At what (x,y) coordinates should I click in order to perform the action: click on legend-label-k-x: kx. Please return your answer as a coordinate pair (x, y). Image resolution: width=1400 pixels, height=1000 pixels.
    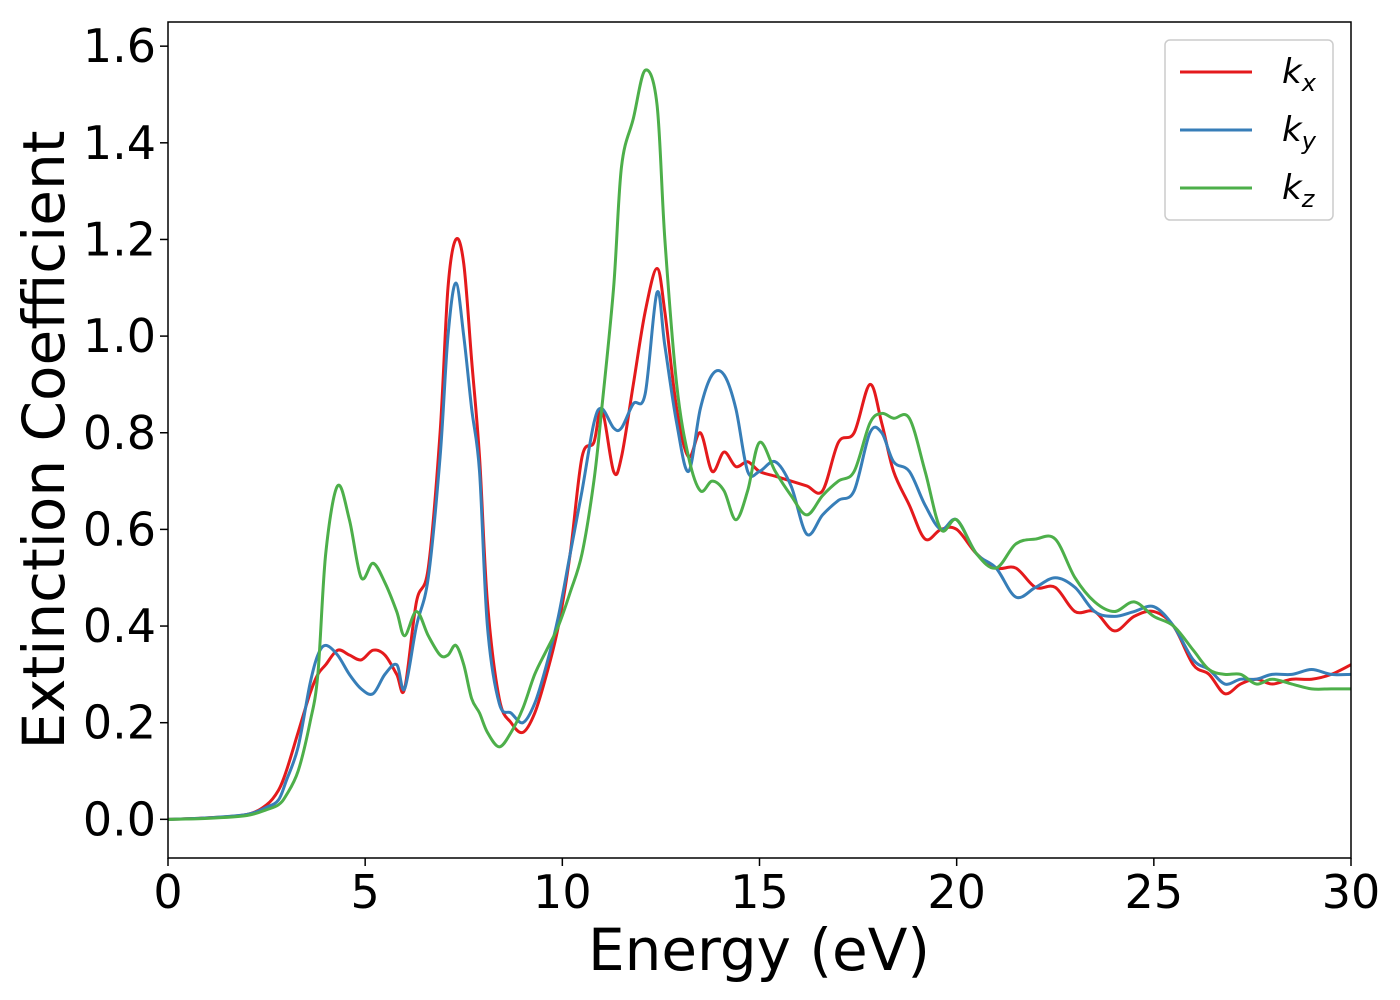
    Looking at the image, I should click on (1299, 74).